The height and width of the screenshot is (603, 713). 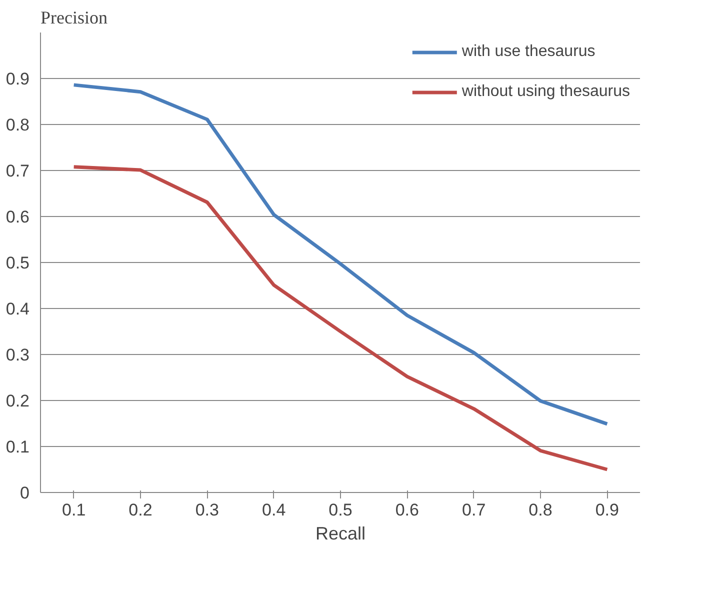 I want to click on y-tick-label: 0.1, so click(x=18, y=447).